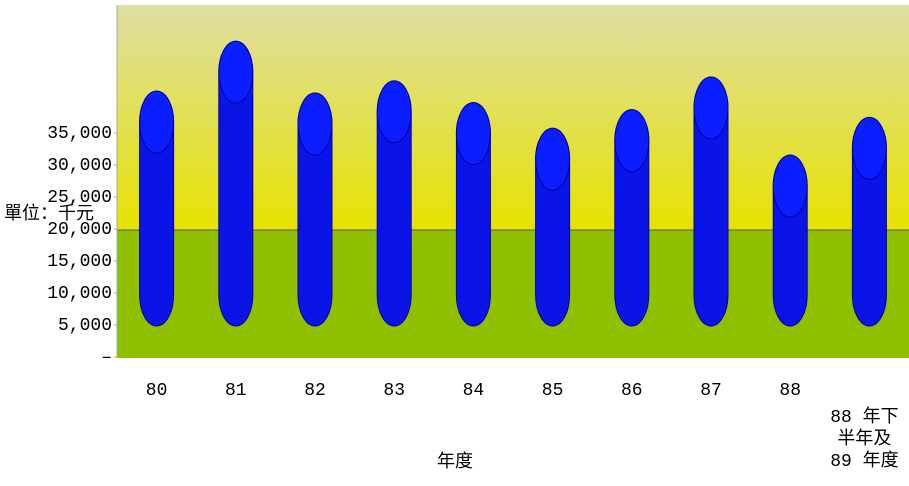 Image resolution: width=909 pixels, height=486 pixels. I want to click on x-tick-label: 84, so click(474, 391).